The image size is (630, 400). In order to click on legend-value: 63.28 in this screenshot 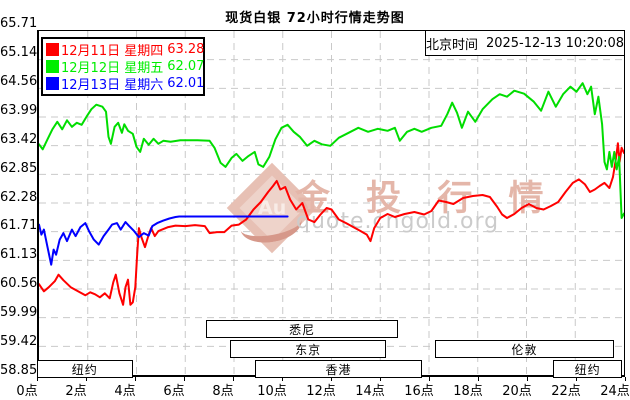, I will do `click(186, 49)`.